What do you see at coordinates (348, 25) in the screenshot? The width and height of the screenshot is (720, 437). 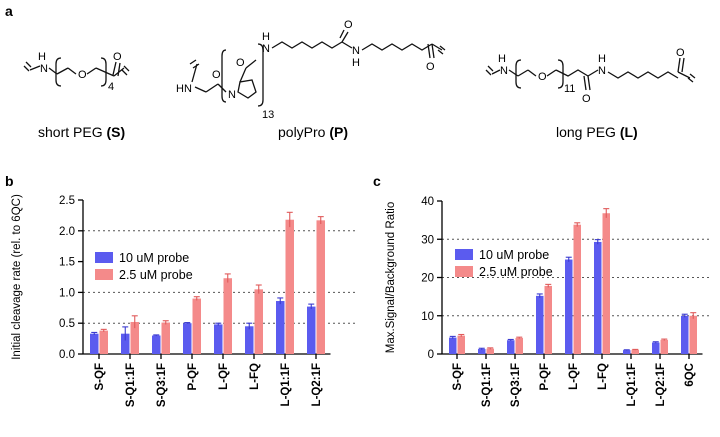 I see `polypro-o3-atom: O` at bounding box center [348, 25].